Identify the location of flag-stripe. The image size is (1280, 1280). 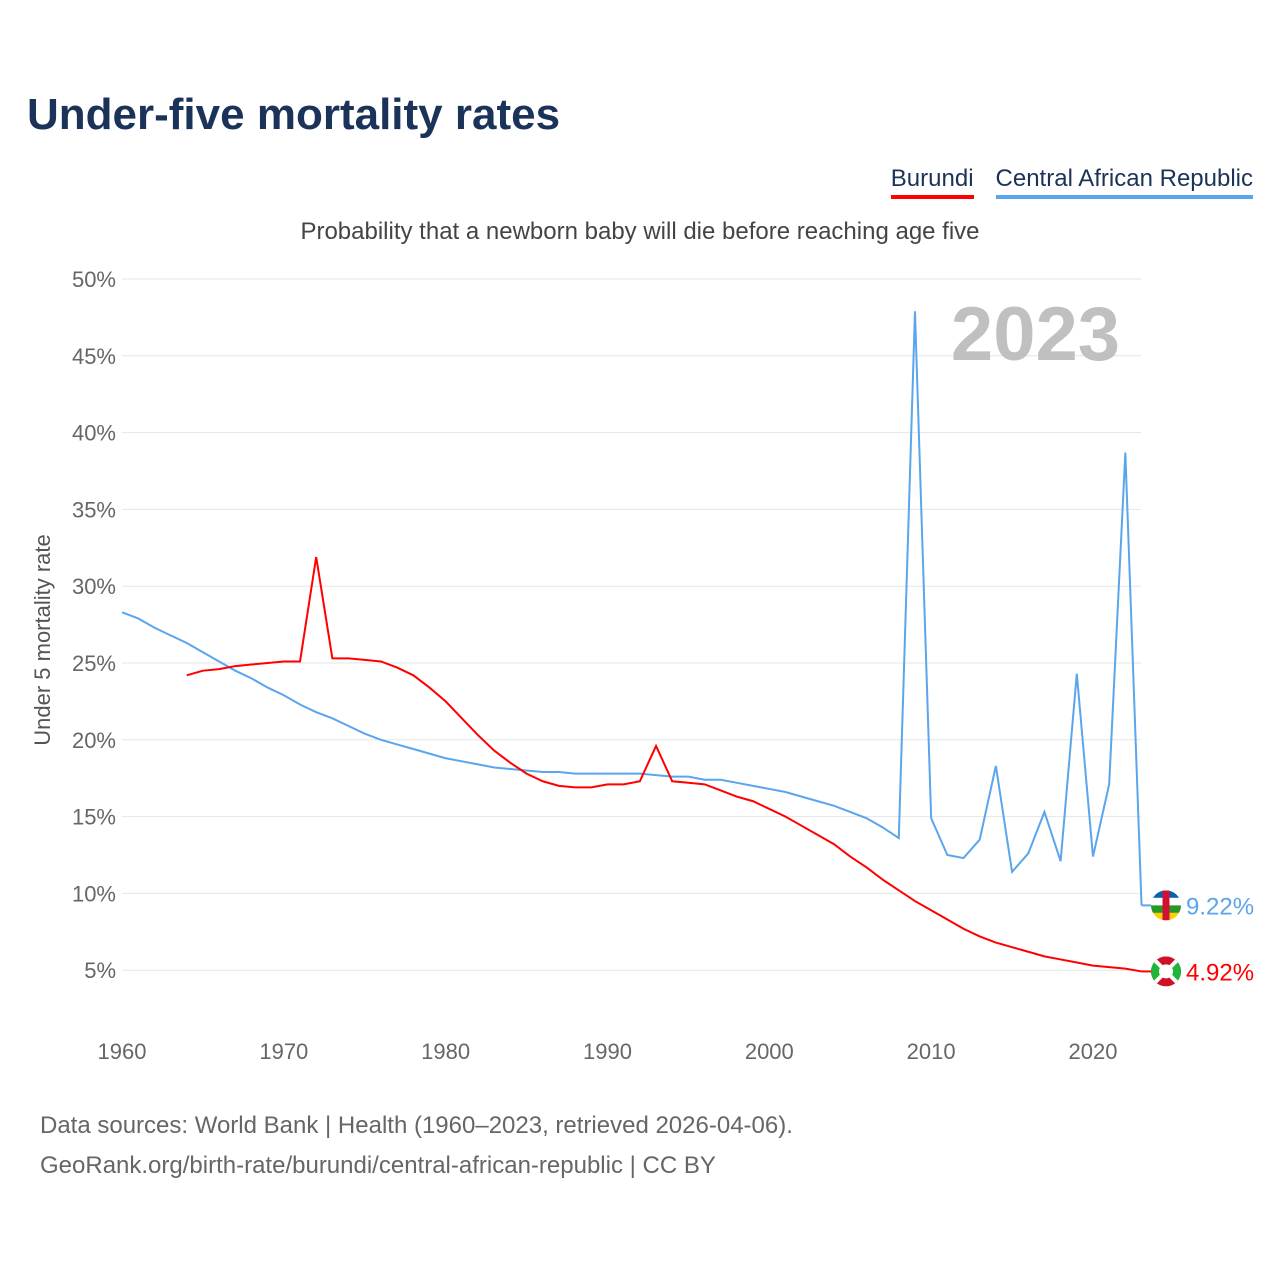
(1166, 905).